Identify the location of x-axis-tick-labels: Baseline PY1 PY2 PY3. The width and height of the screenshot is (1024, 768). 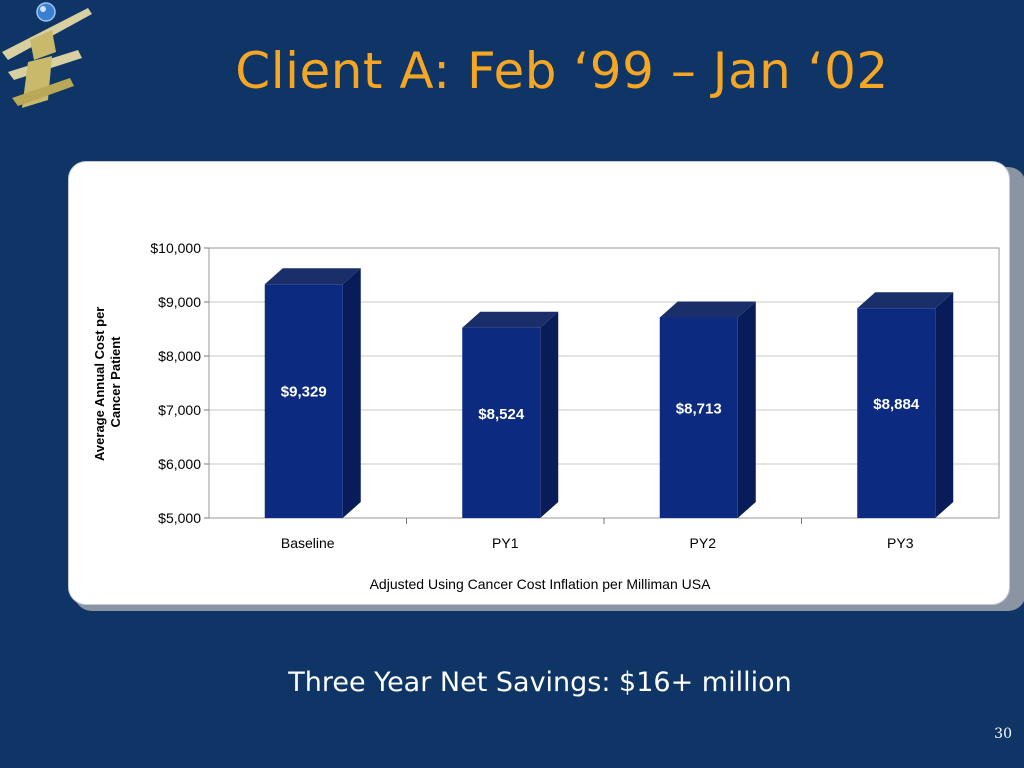
(597, 534).